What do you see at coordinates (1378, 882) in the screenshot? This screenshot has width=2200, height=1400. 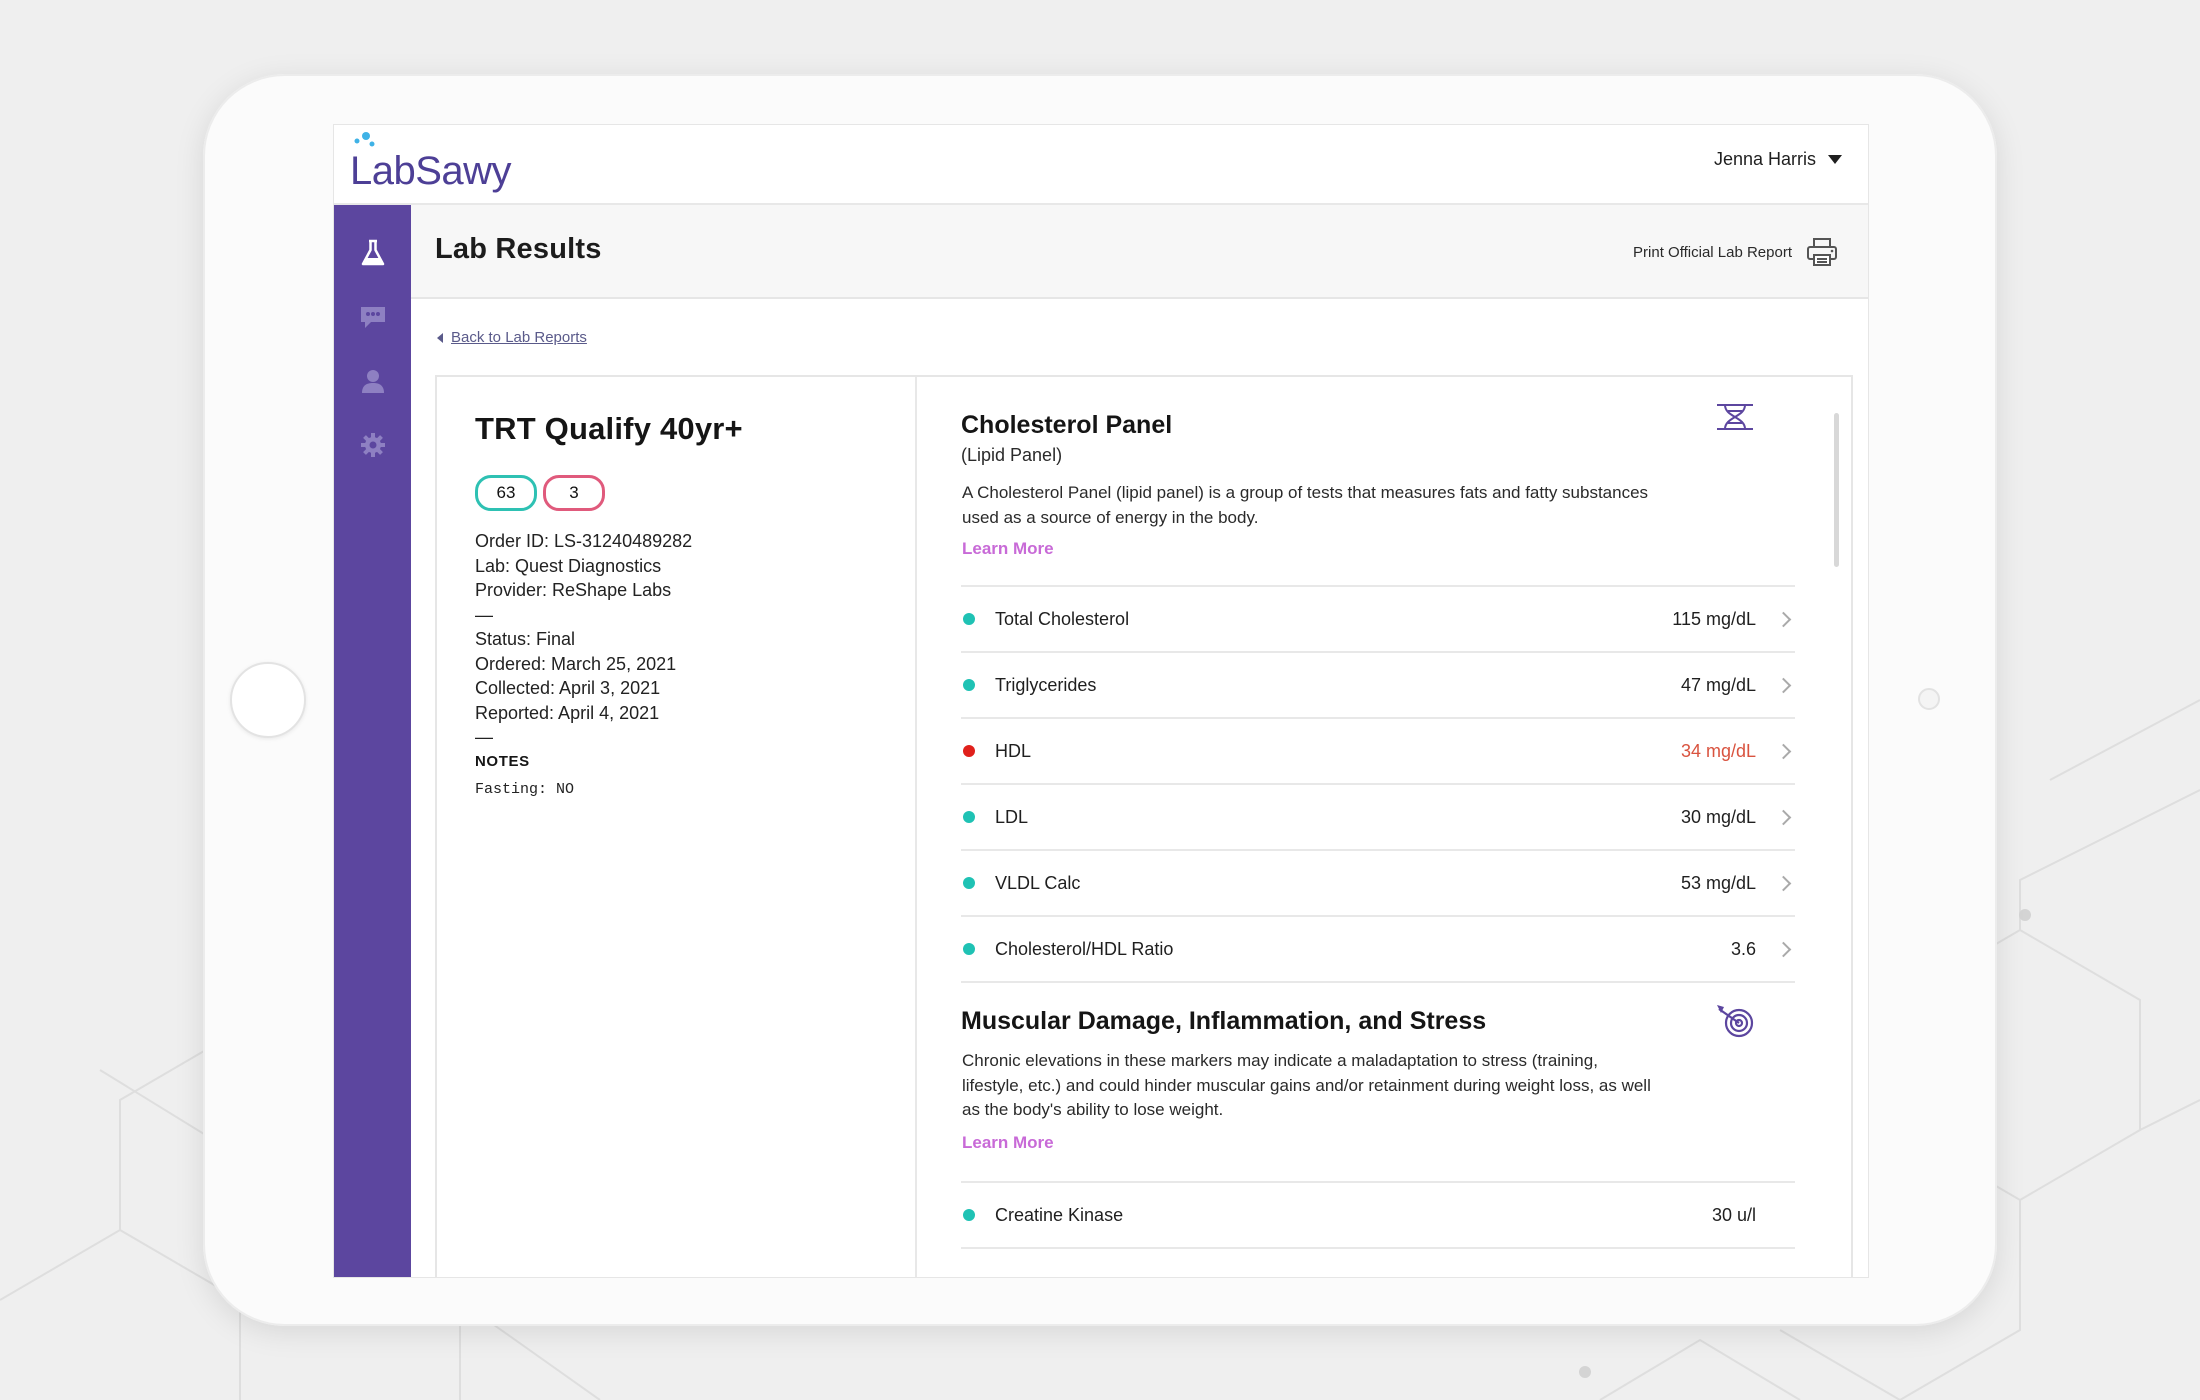 I see `result-row-vldl-calc: VLDL Calc 53 mg/dL` at bounding box center [1378, 882].